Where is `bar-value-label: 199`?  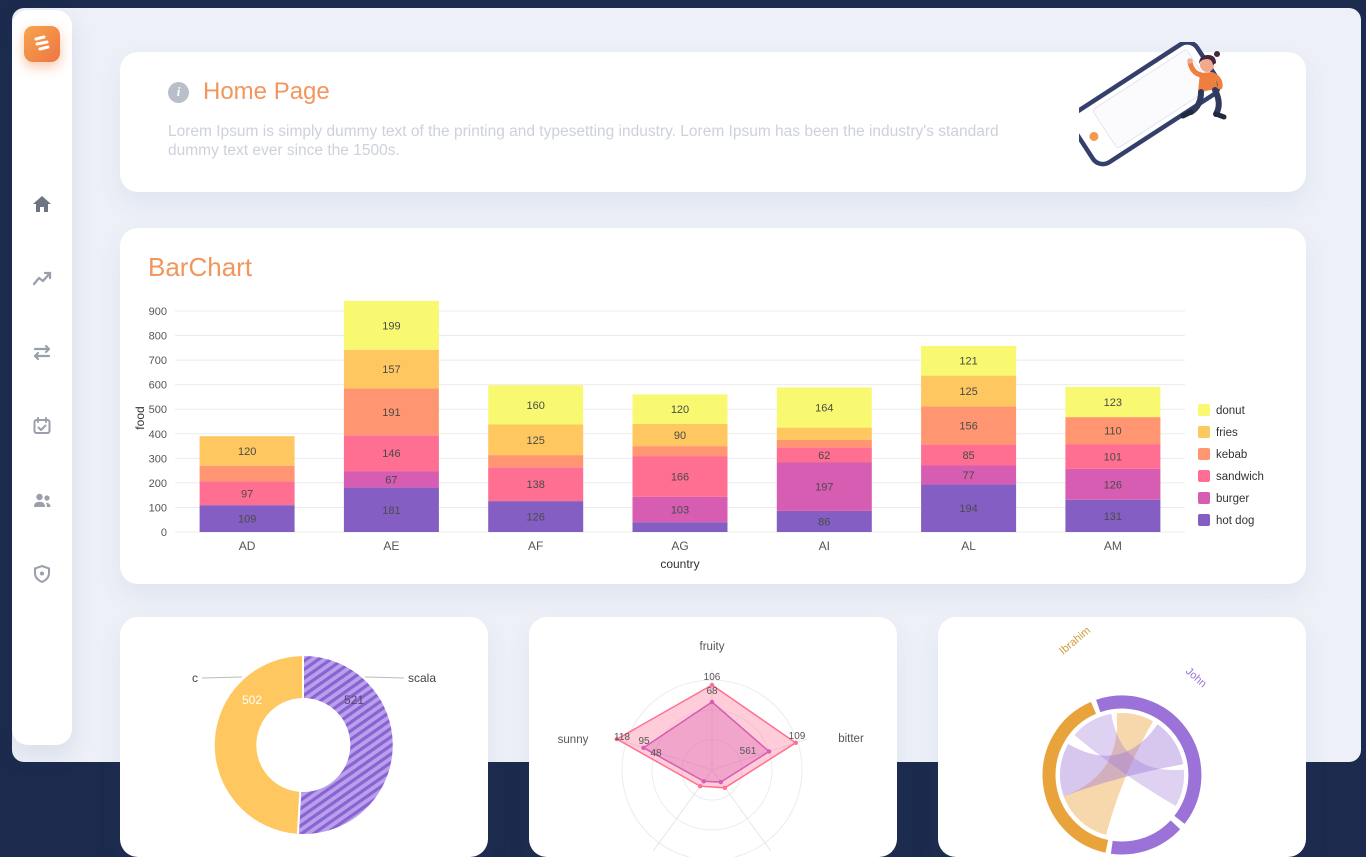 bar-value-label: 199 is located at coordinates (391, 326).